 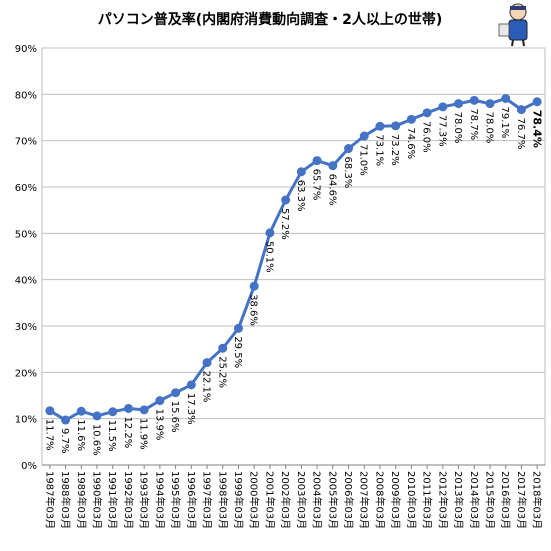 What do you see at coordinates (474, 500) in the screenshot?
I see `x-tick-label: 2014年03月` at bounding box center [474, 500].